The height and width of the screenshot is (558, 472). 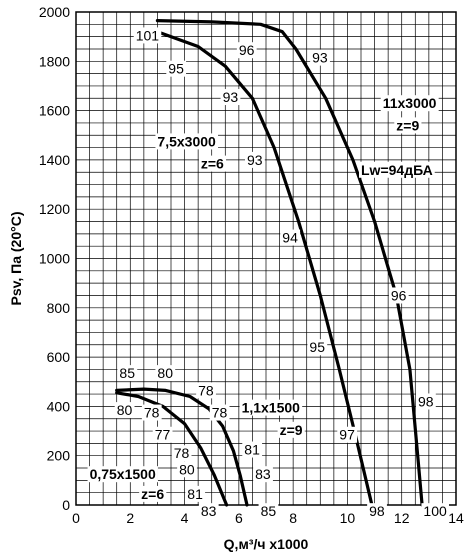 I want to click on annotation: 77, so click(x=162, y=434).